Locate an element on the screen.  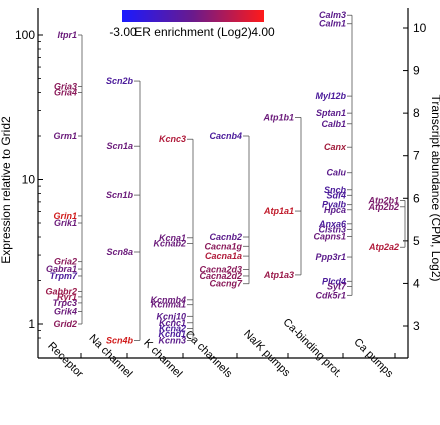
colorbar-min-label: -3.00 is located at coordinates (123, 32).